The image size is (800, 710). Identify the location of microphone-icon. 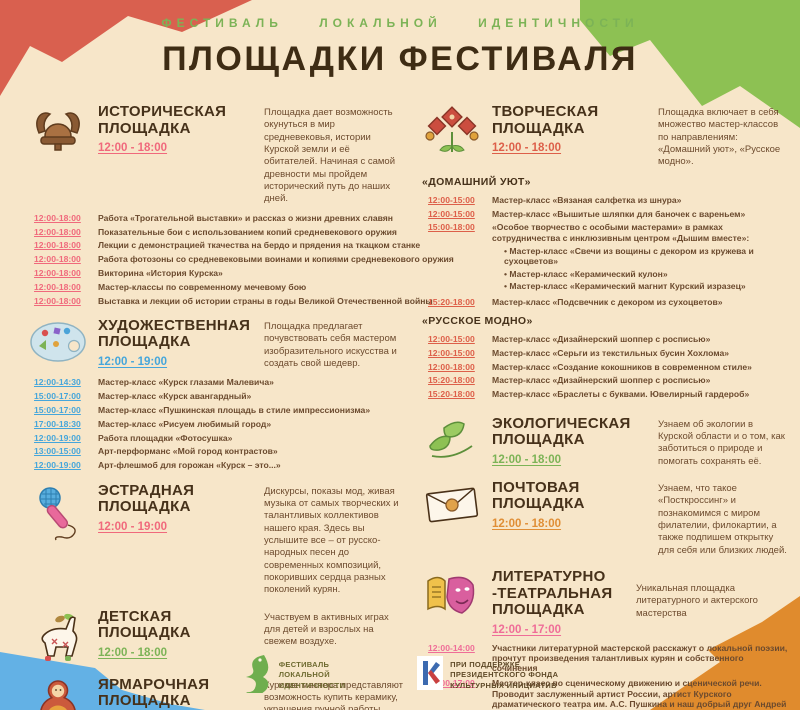
(58, 512).